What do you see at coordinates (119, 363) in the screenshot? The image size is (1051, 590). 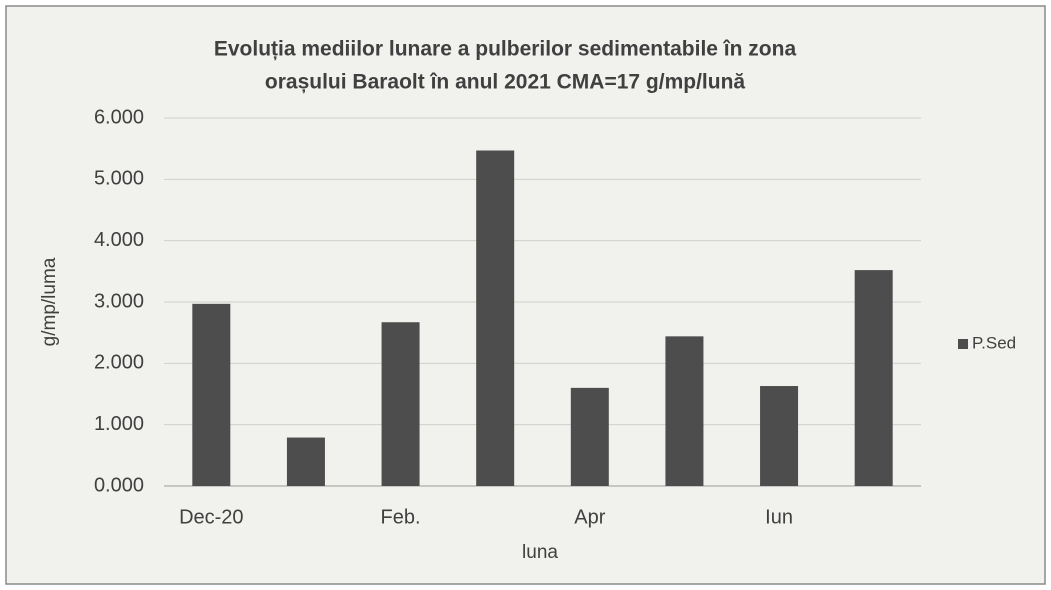 I see `y-tick-label: 2.000` at bounding box center [119, 363].